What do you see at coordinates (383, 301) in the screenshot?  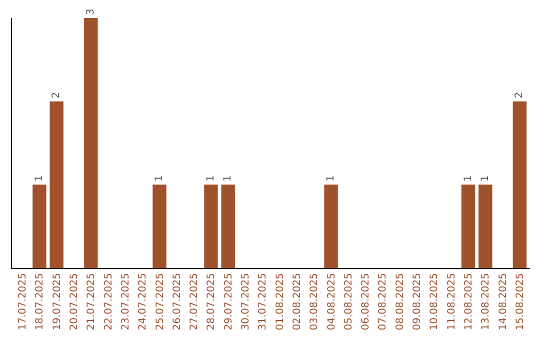 I see `x-tick-label: 07.08.2025` at bounding box center [383, 301].